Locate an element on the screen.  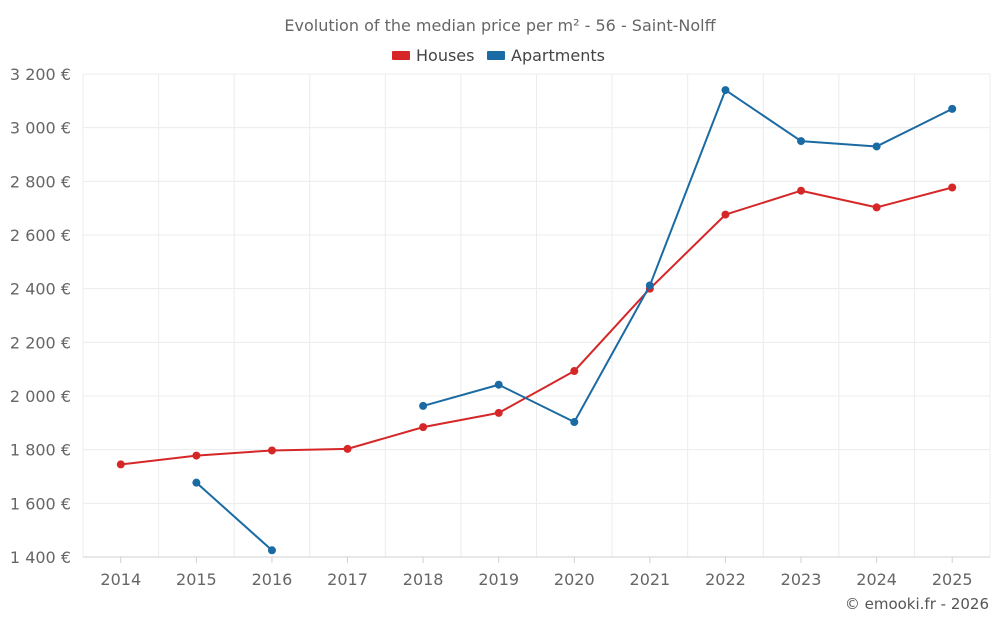
legend-swatch-houses is located at coordinates (401, 55).